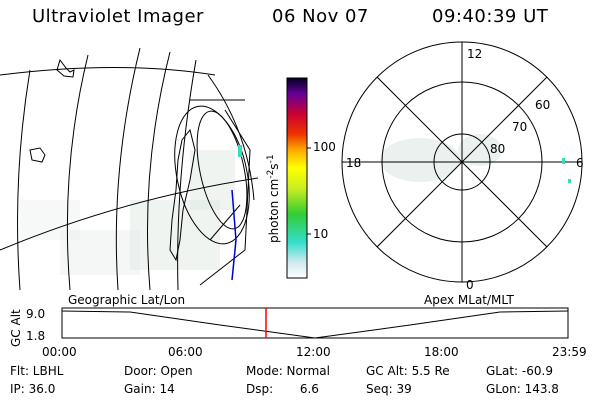  Describe the element at coordinates (118, 16) in the screenshot. I see `instrument-title: Ultraviolet Imager` at that location.